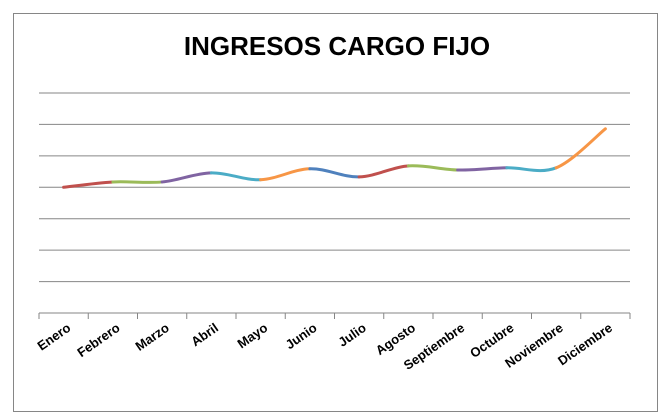  Describe the element at coordinates (337, 46) in the screenshot. I see `chart-title: INGRESOS CARGO FIJO` at that location.